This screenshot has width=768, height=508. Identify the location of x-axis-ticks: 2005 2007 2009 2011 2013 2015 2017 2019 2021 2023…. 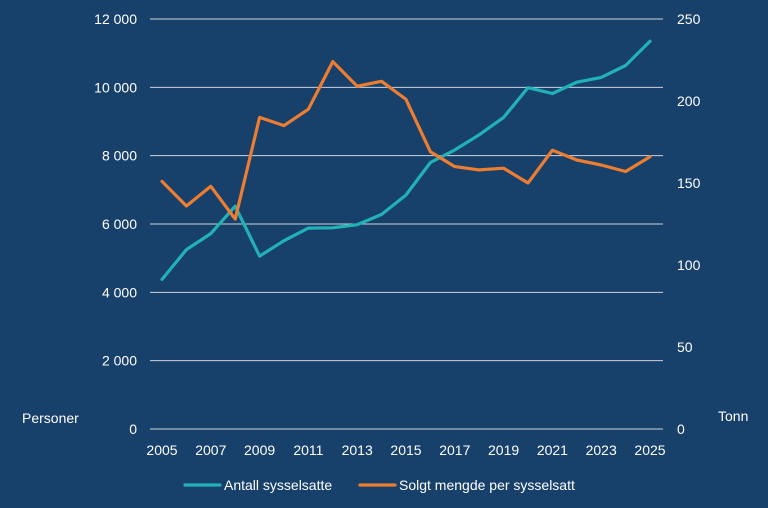
(405, 450).